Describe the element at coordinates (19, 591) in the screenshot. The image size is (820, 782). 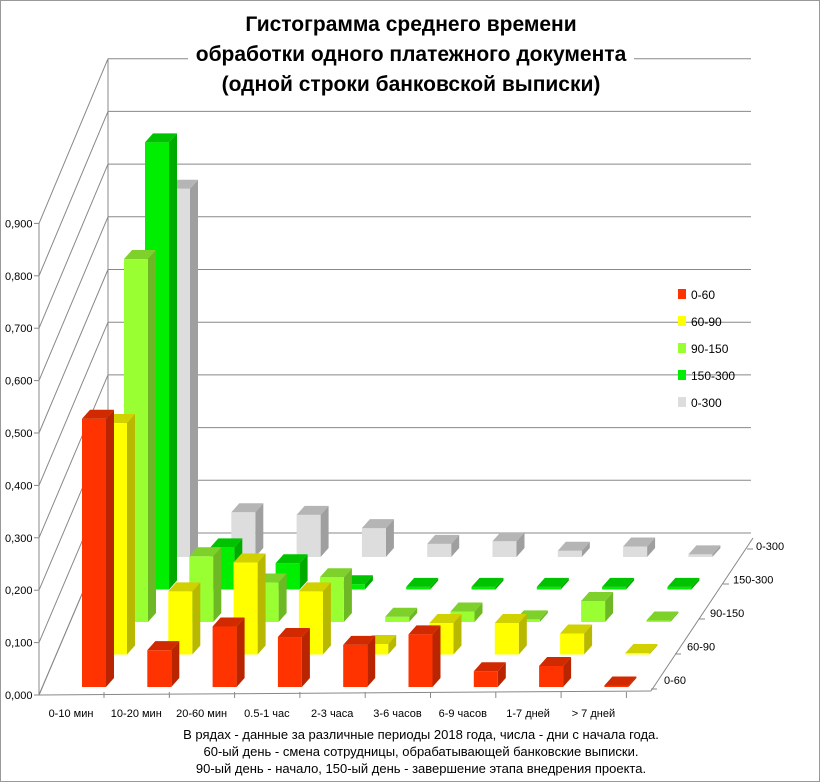
I see `y-tick-label: 0,200` at that location.